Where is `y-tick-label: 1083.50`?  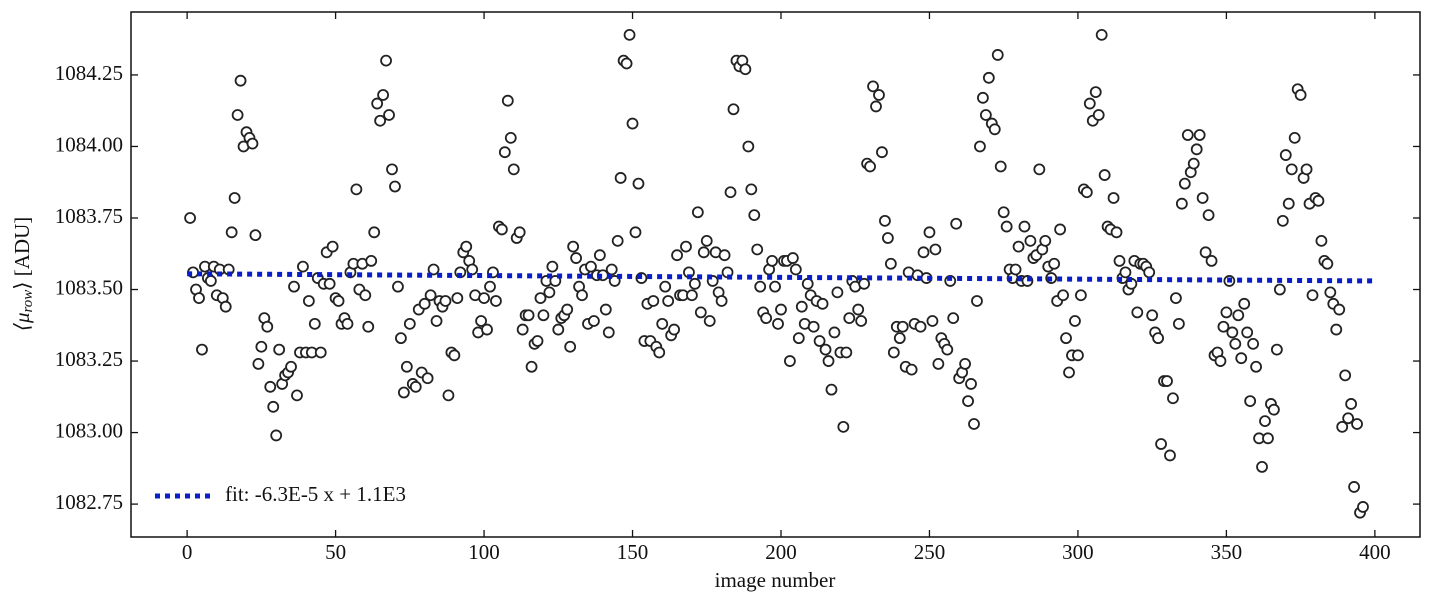 y-tick-label: 1083.50 is located at coordinates (89, 287).